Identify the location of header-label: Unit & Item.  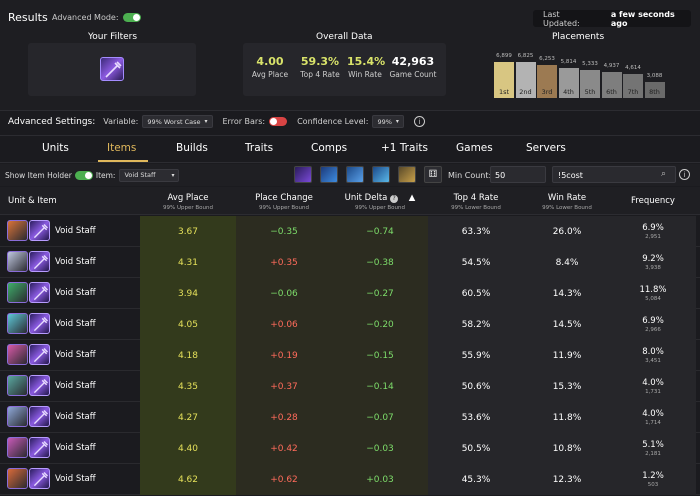
(32, 201).